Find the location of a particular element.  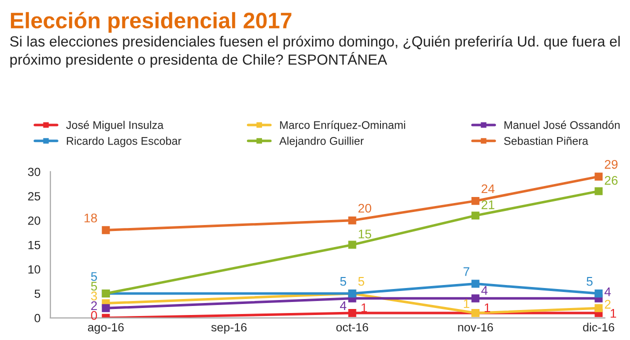

x-tick-label: ago-16 is located at coordinates (106, 328).